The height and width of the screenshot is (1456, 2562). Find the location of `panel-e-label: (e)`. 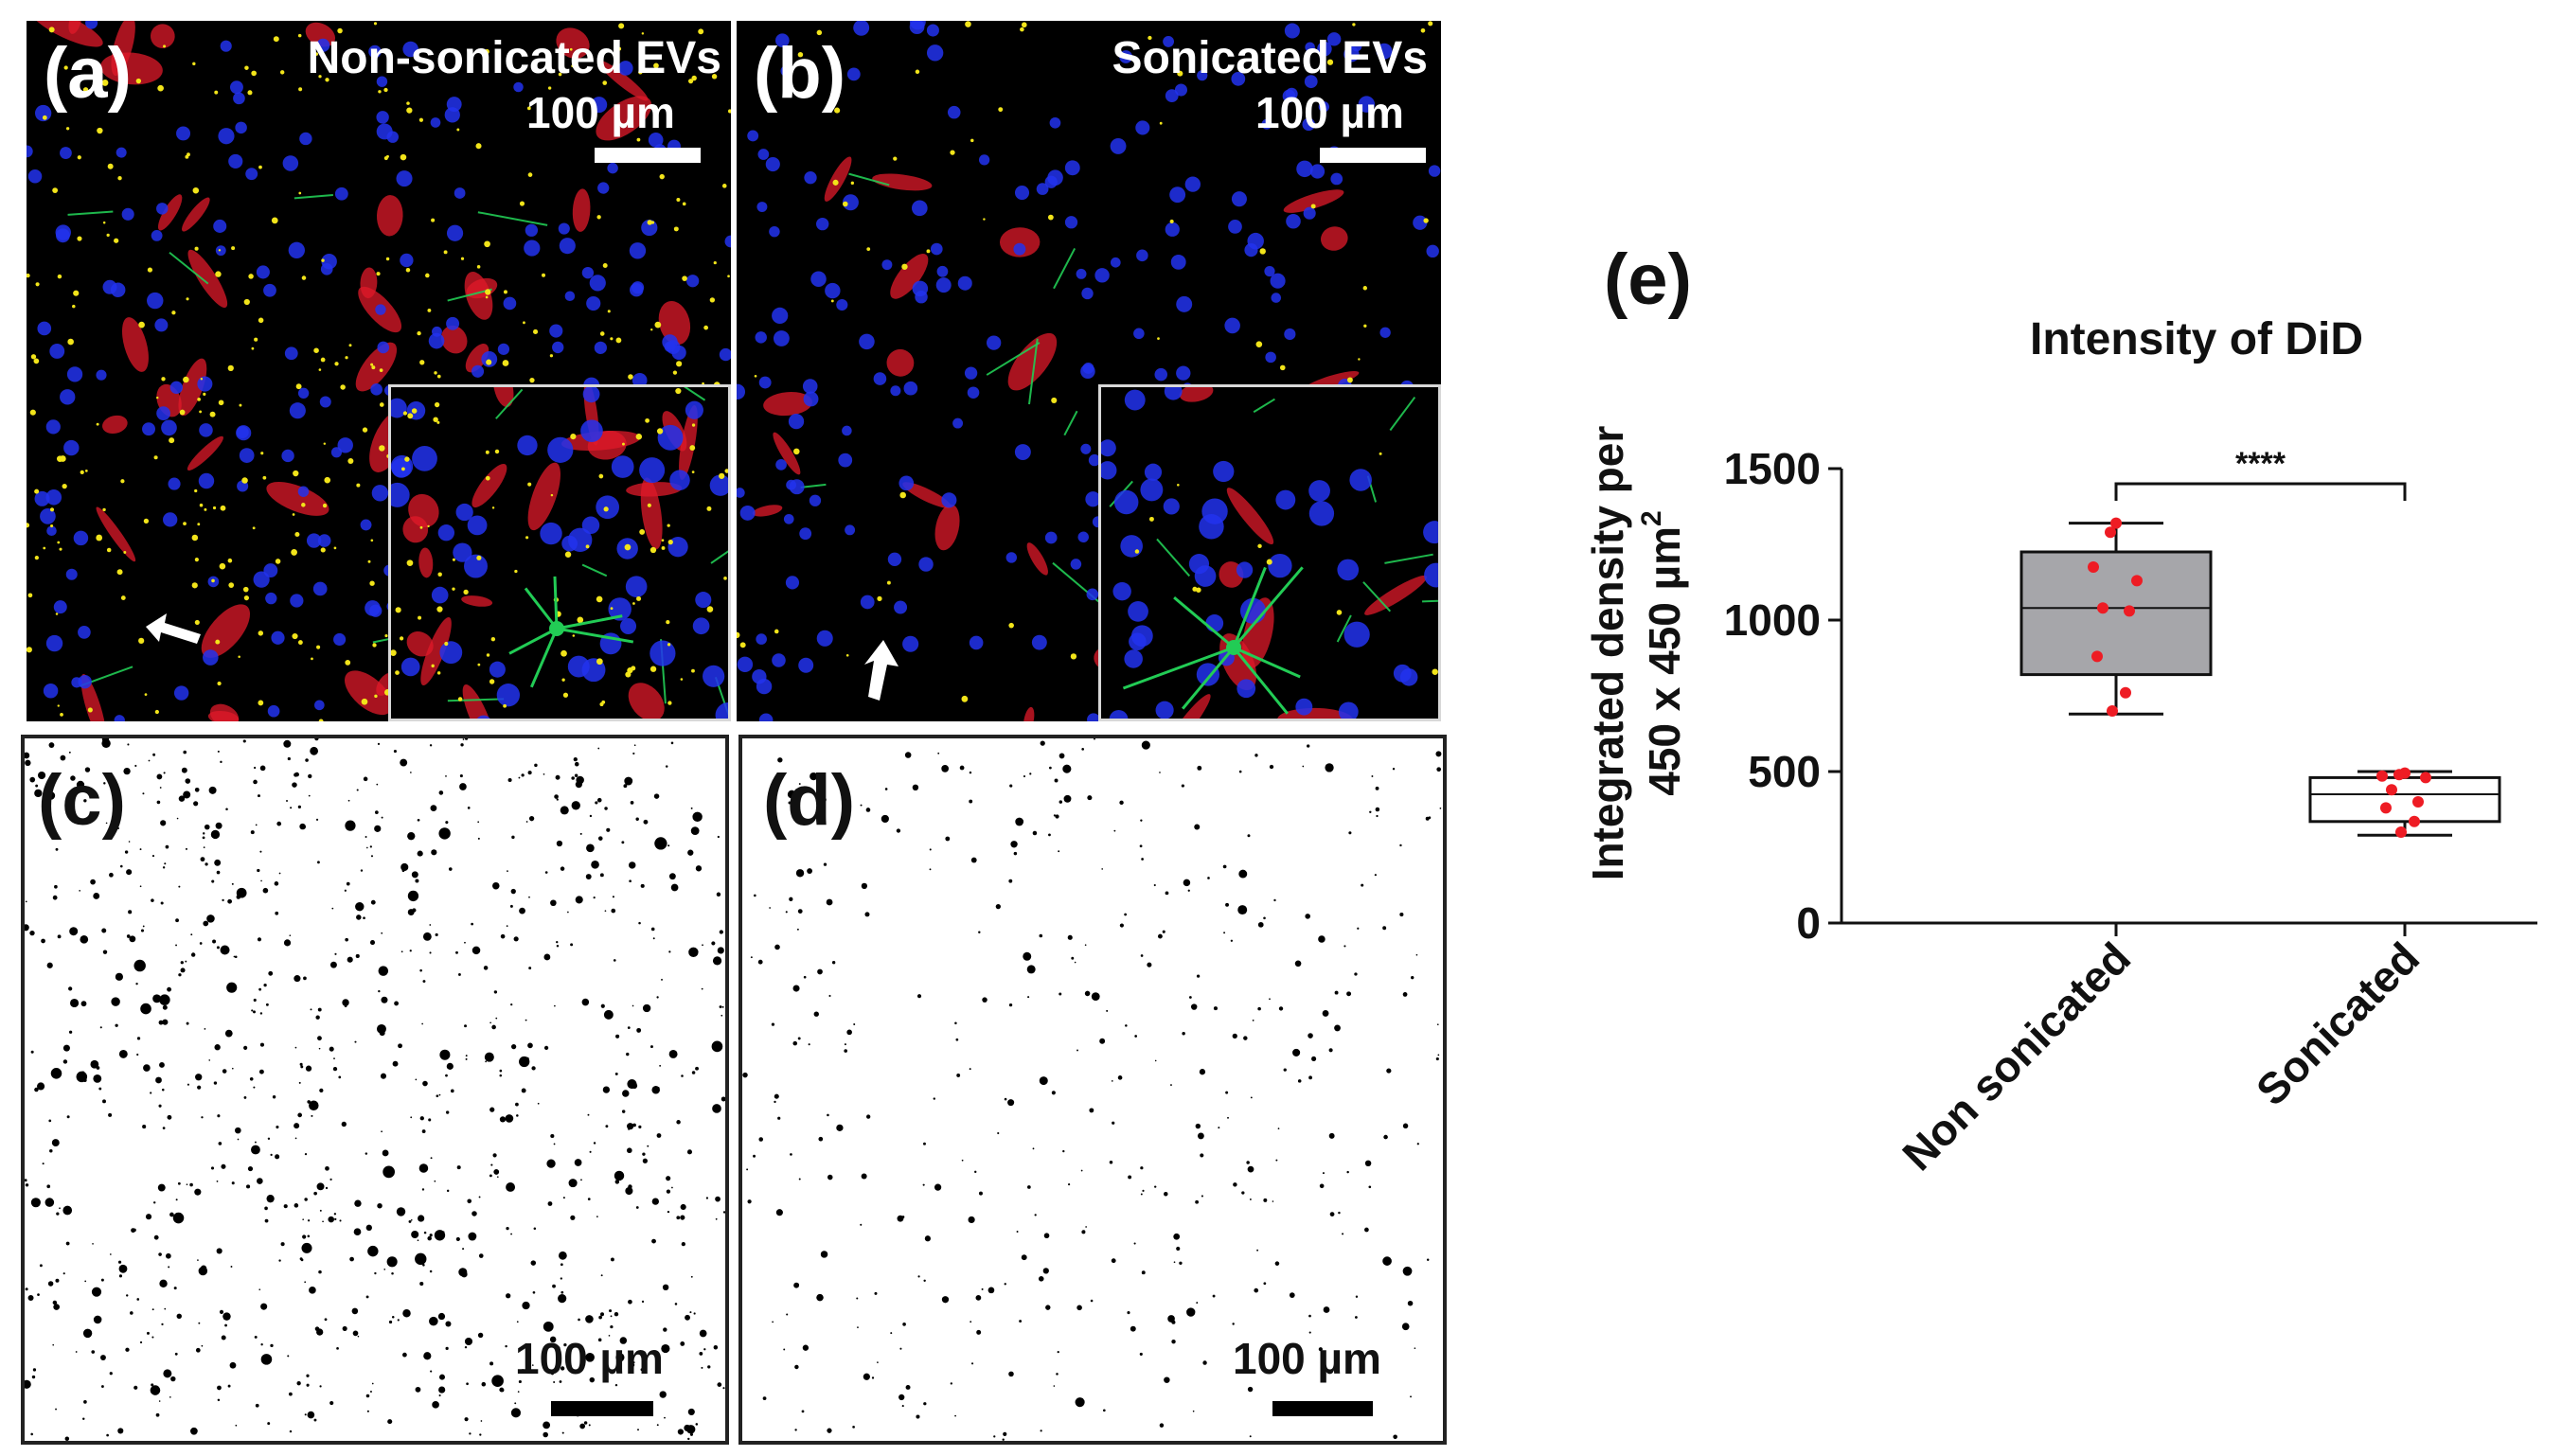

panel-e-label: (e) is located at coordinates (1648, 280).